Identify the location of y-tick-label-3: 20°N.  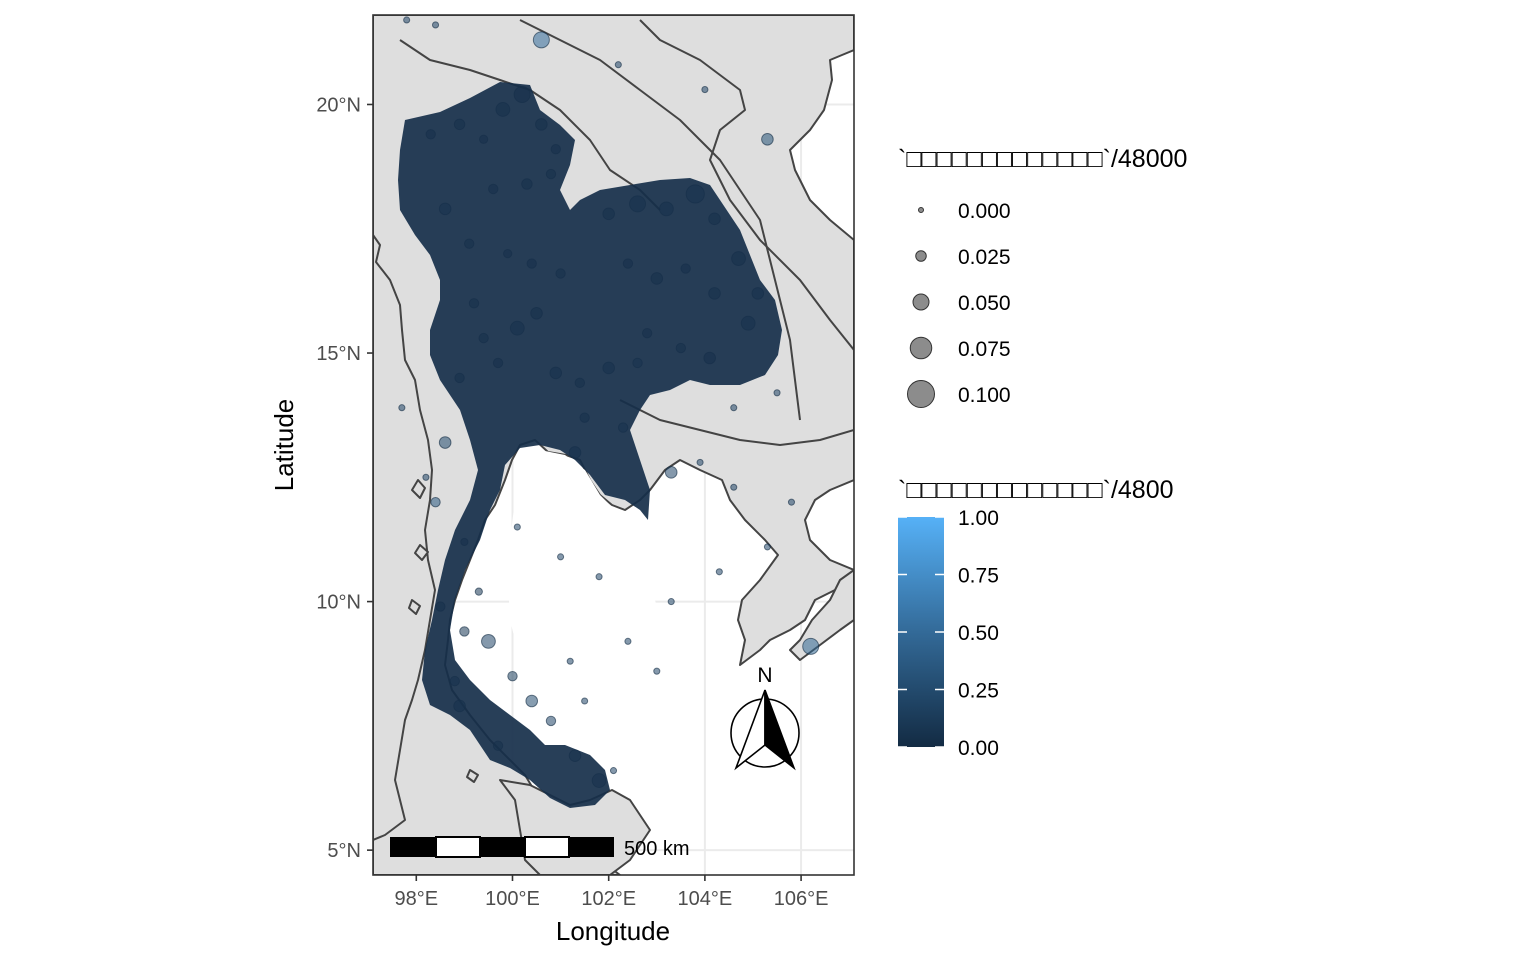
(338, 105).